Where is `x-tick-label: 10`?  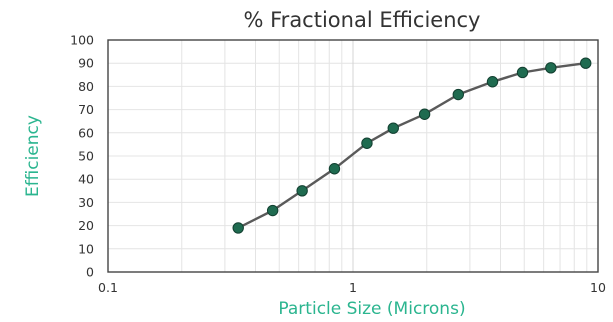
x-tick-label: 10 is located at coordinates (598, 287).